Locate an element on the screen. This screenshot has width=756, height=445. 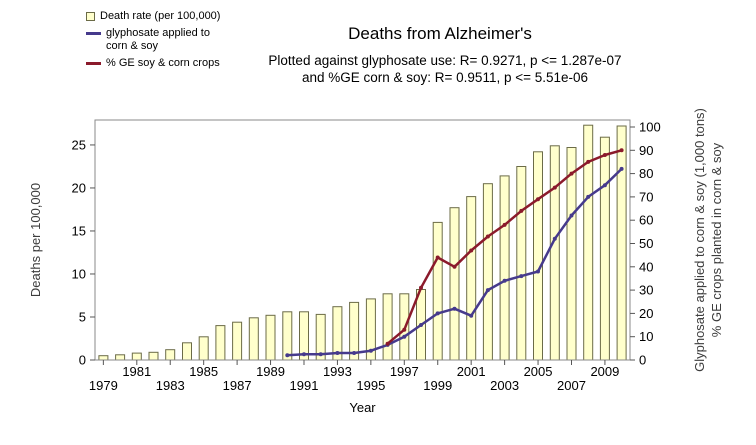
left-axis-tick-label: 10 is located at coordinates (79, 273).